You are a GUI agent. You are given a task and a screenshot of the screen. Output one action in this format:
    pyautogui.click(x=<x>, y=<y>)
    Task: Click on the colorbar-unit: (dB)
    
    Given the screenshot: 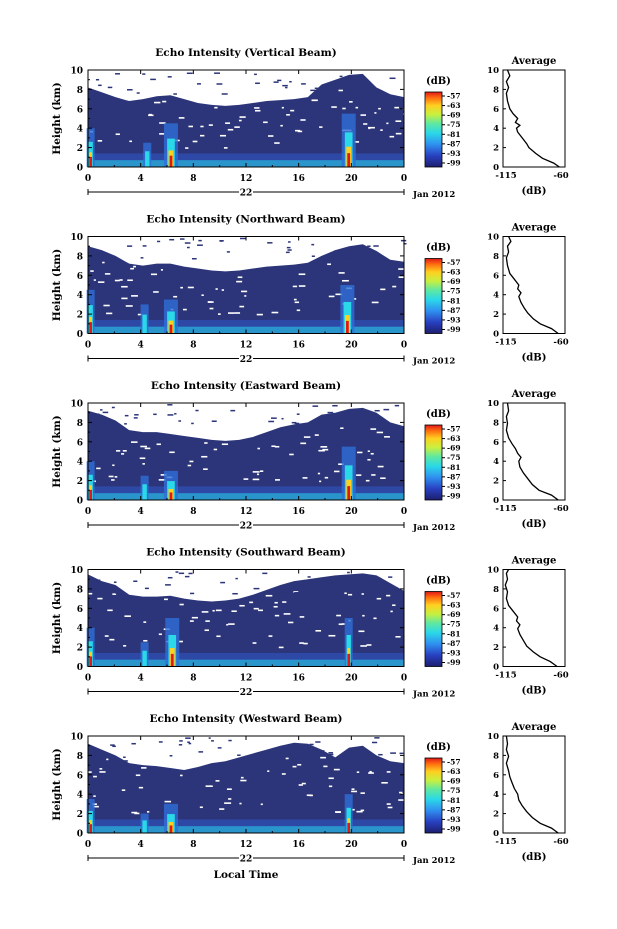 What is the action you would take?
    pyautogui.click(x=438, y=248)
    